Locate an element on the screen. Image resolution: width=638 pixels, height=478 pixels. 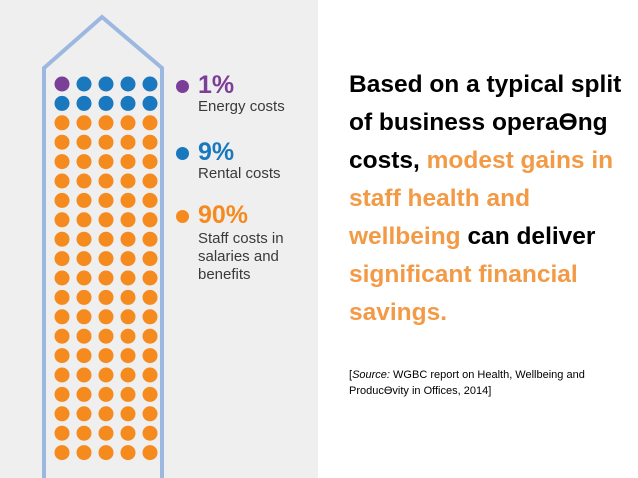
source-label: Source: is located at coordinates (371, 375).